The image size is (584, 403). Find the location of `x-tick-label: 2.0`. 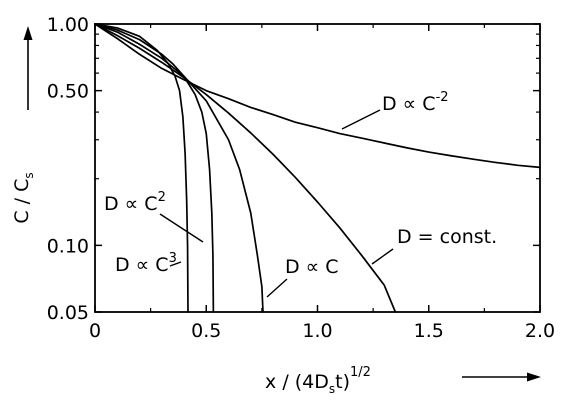

x-tick-label: 2.0 is located at coordinates (540, 331).